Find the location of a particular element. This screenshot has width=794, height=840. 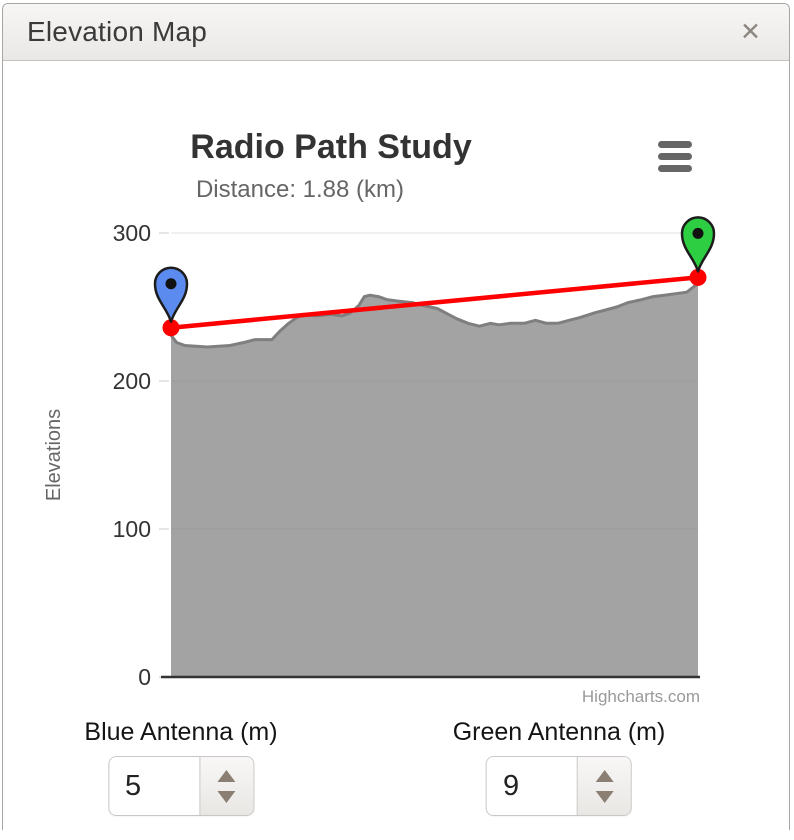

blue-antenna-decrement-icon is located at coordinates (226, 796).